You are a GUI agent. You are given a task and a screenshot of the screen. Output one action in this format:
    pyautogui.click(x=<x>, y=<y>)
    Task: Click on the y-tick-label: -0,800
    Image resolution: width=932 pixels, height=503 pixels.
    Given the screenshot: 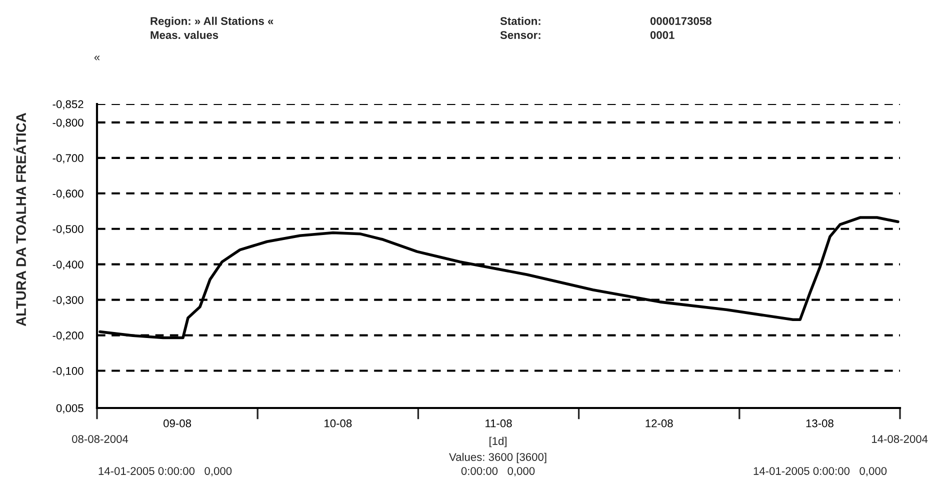 What is the action you would take?
    pyautogui.click(x=68, y=123)
    